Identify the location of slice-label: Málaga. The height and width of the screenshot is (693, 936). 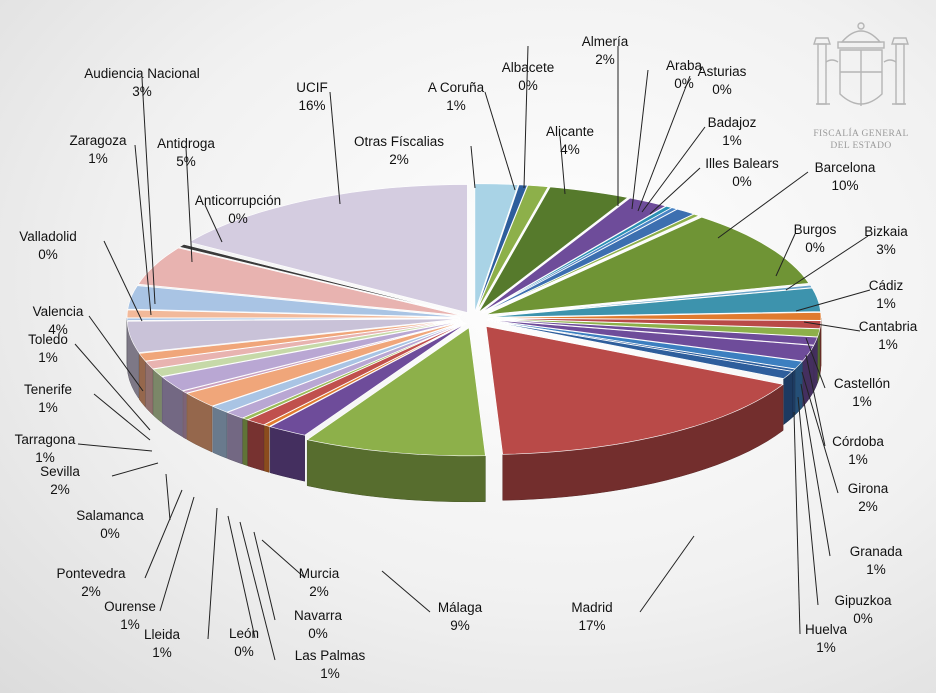
(460, 607).